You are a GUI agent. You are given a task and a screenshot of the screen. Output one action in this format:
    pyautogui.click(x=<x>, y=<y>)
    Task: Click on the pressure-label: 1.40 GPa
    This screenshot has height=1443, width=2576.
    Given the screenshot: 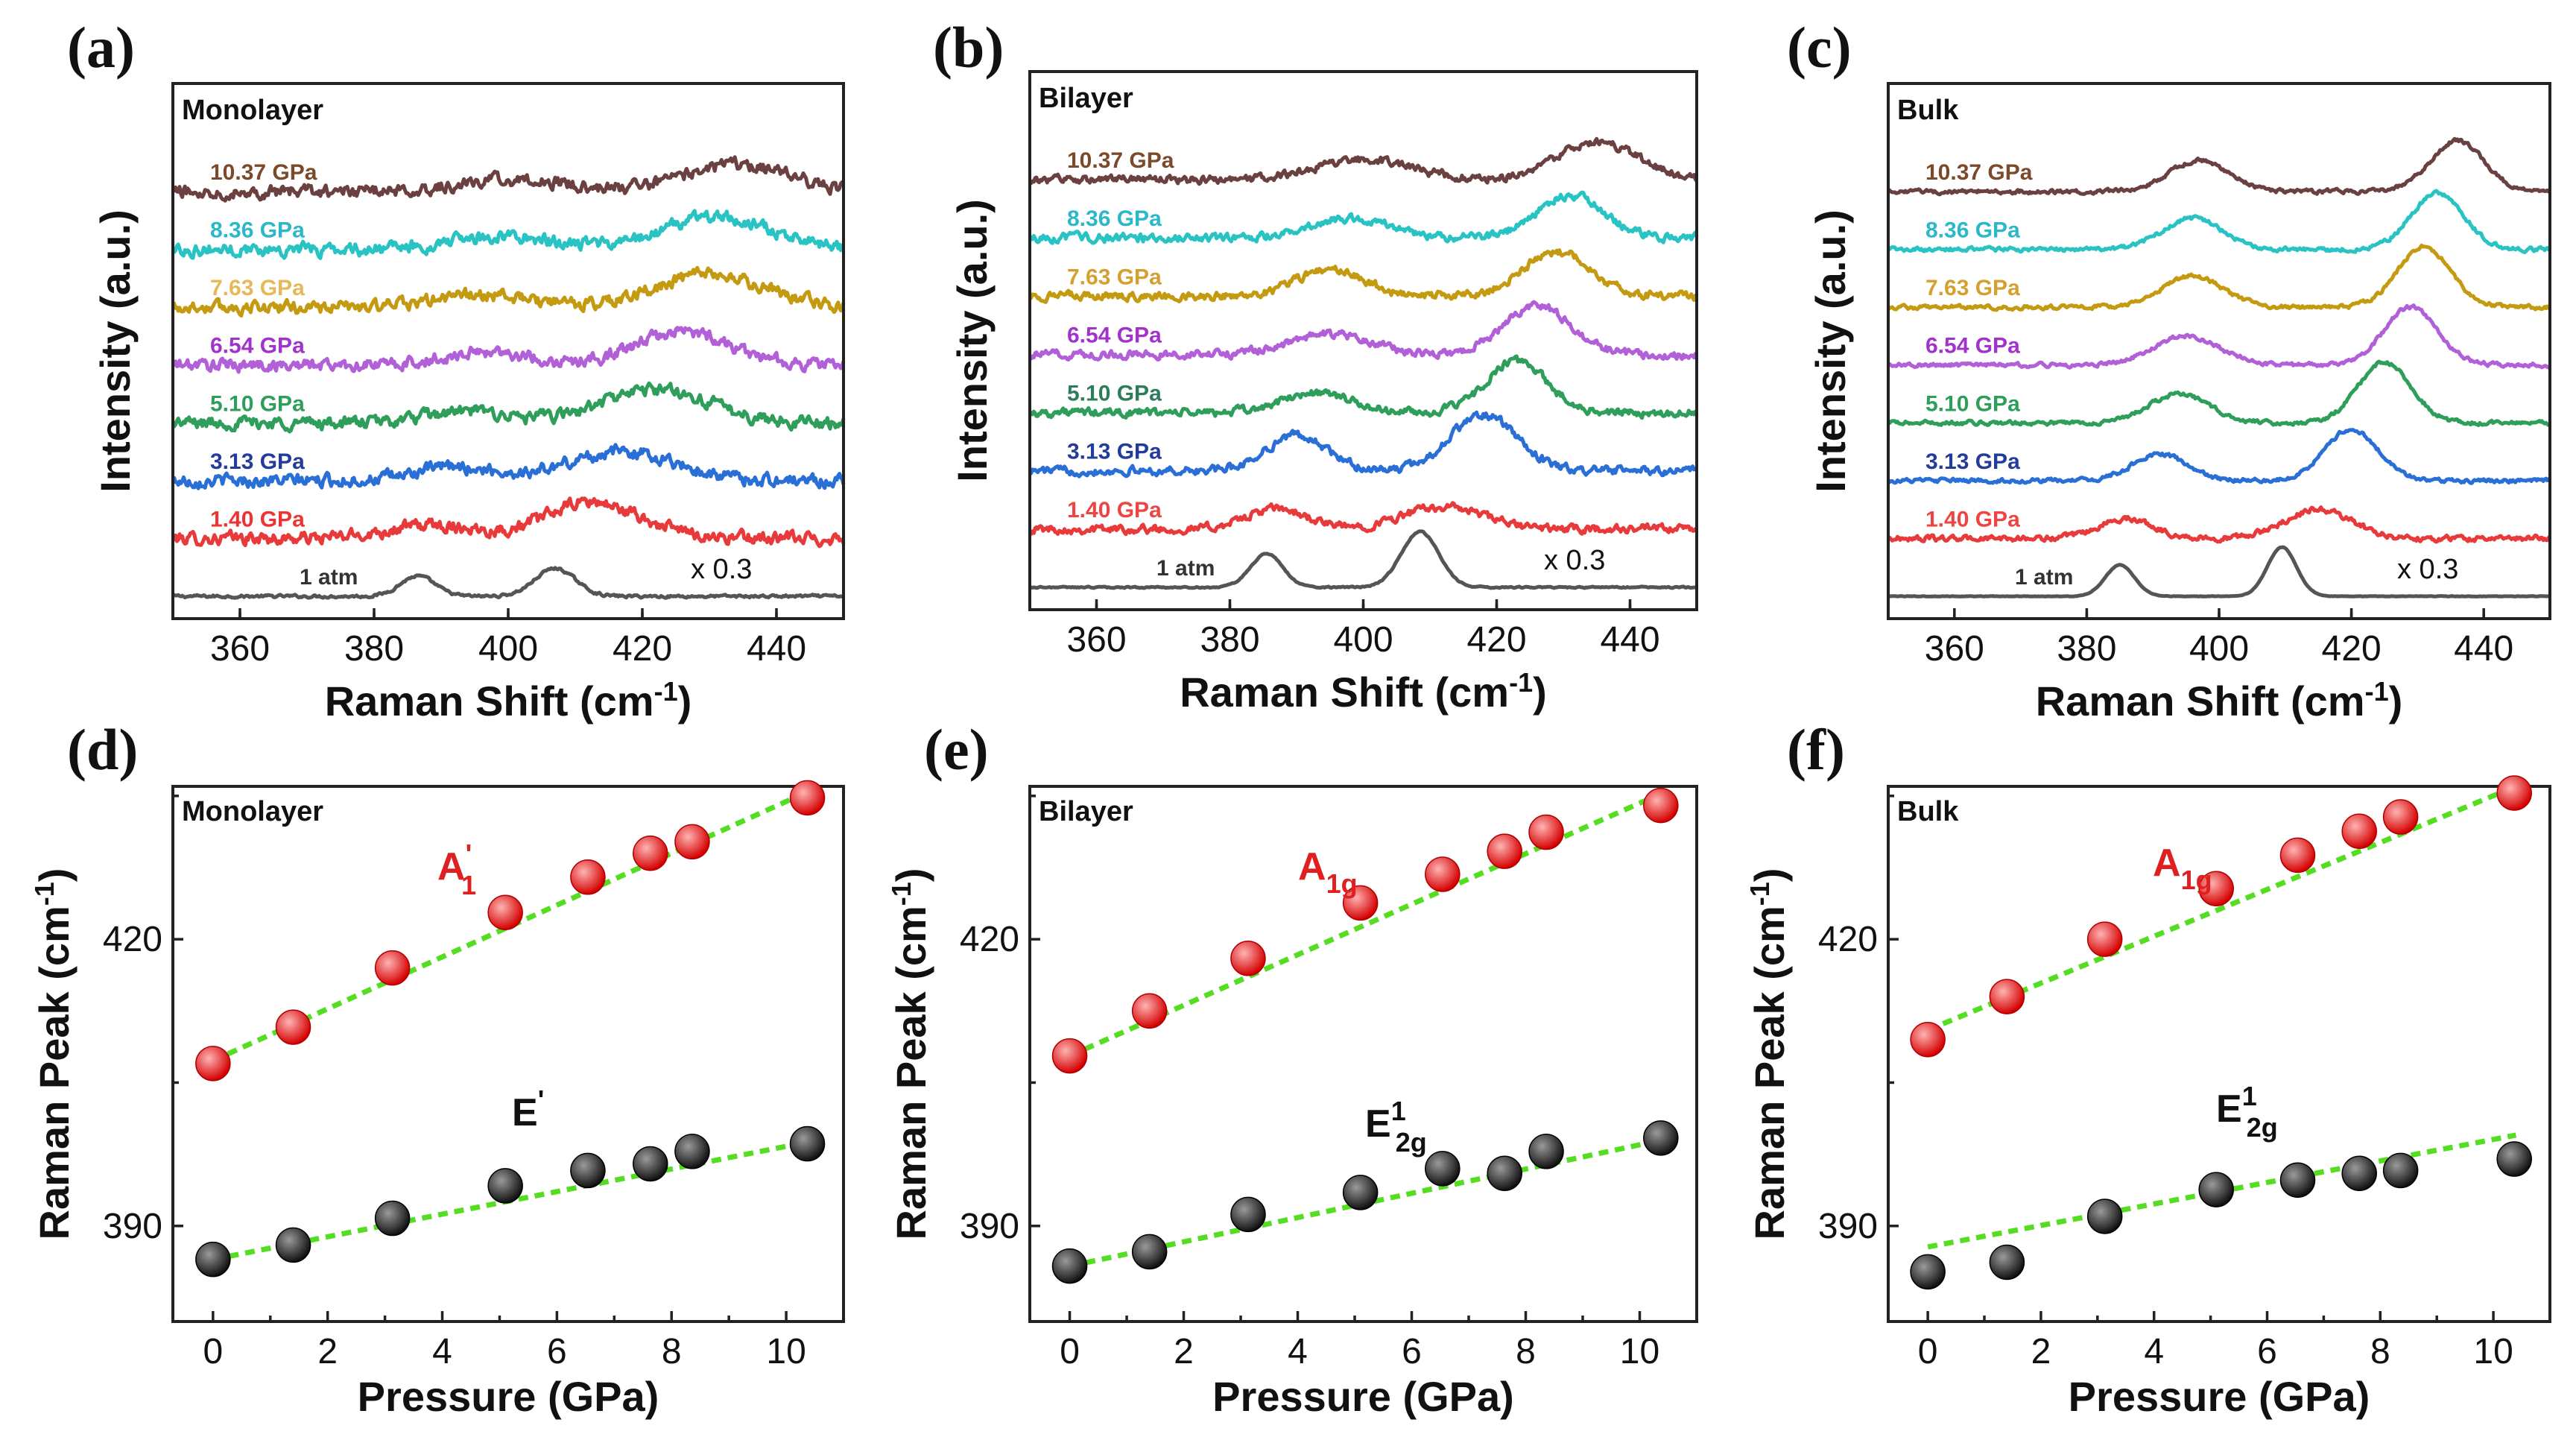 What is the action you would take?
    pyautogui.click(x=257, y=519)
    